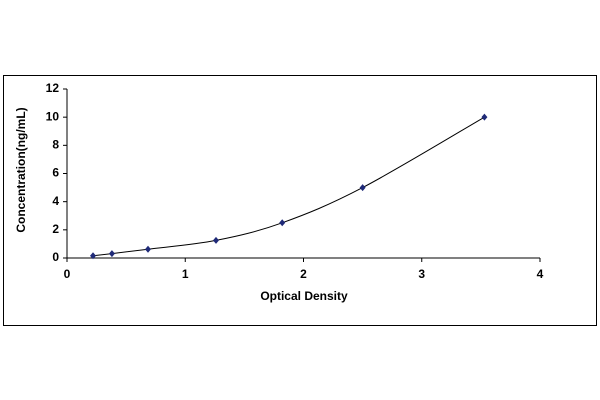 This screenshot has width=600, height=400. What do you see at coordinates (540, 274) in the screenshot?
I see `x-tick-label: 4` at bounding box center [540, 274].